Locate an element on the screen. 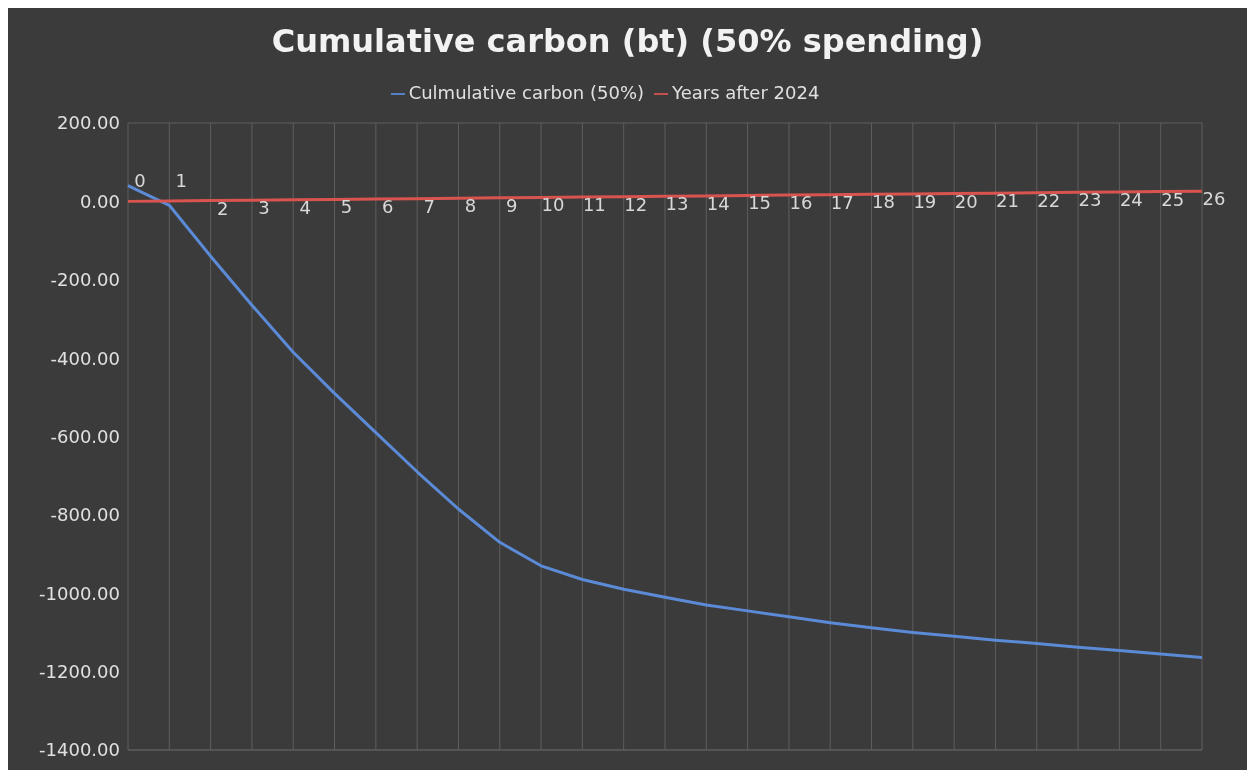 Image resolution: width=1255 pixels, height=778 pixels. data-label: 15 is located at coordinates (760, 203).